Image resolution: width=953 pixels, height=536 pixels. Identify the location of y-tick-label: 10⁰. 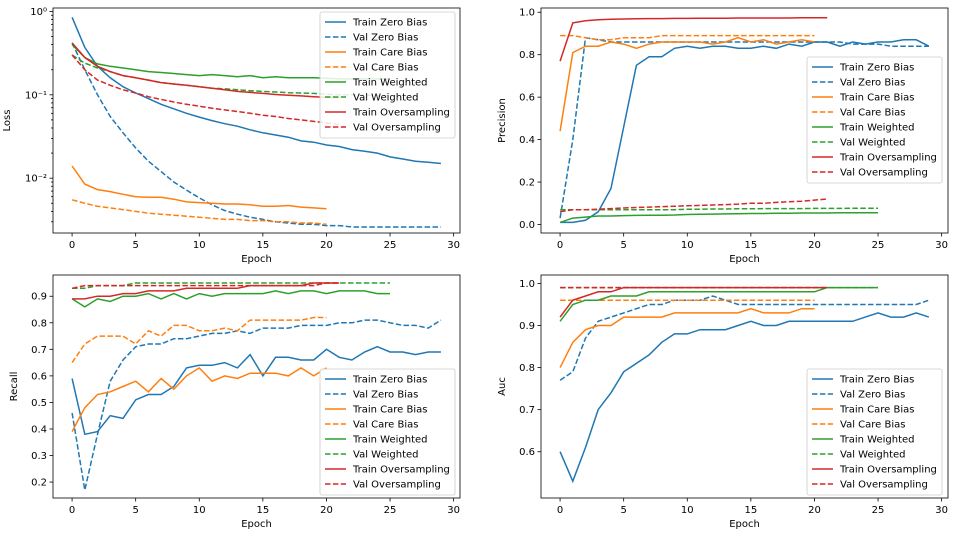
(38, 12).